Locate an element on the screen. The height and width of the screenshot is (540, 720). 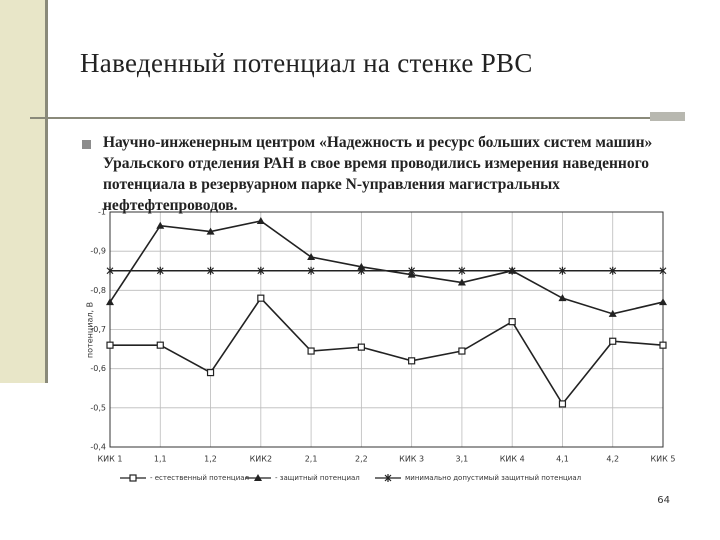
y-axis-label: потенциал, В is located at coordinates (90, 330).